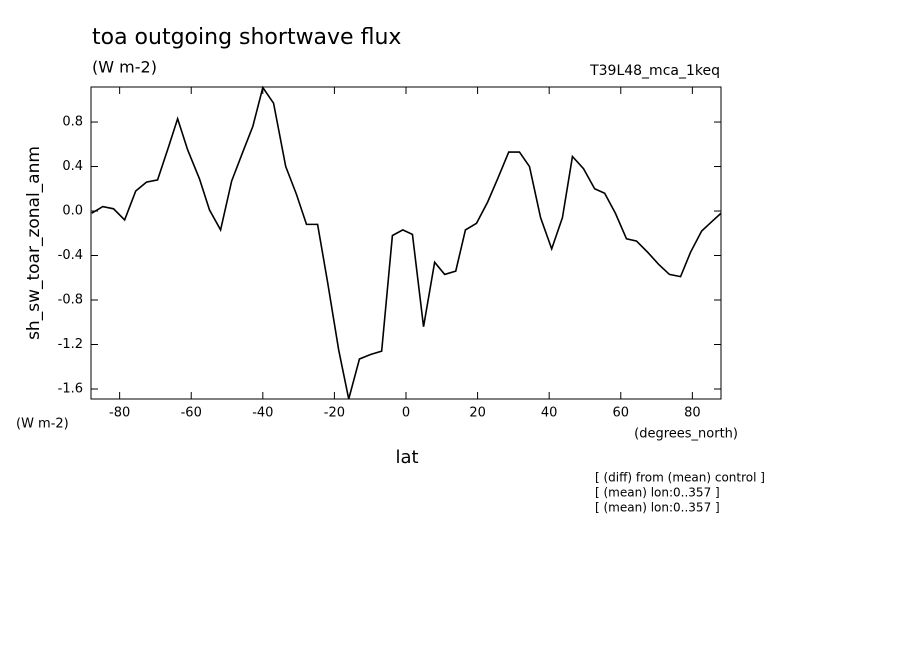 Image resolution: width=904 pixels, height=654 pixels. I want to click on y-tick-label: -0.8, so click(70, 300).